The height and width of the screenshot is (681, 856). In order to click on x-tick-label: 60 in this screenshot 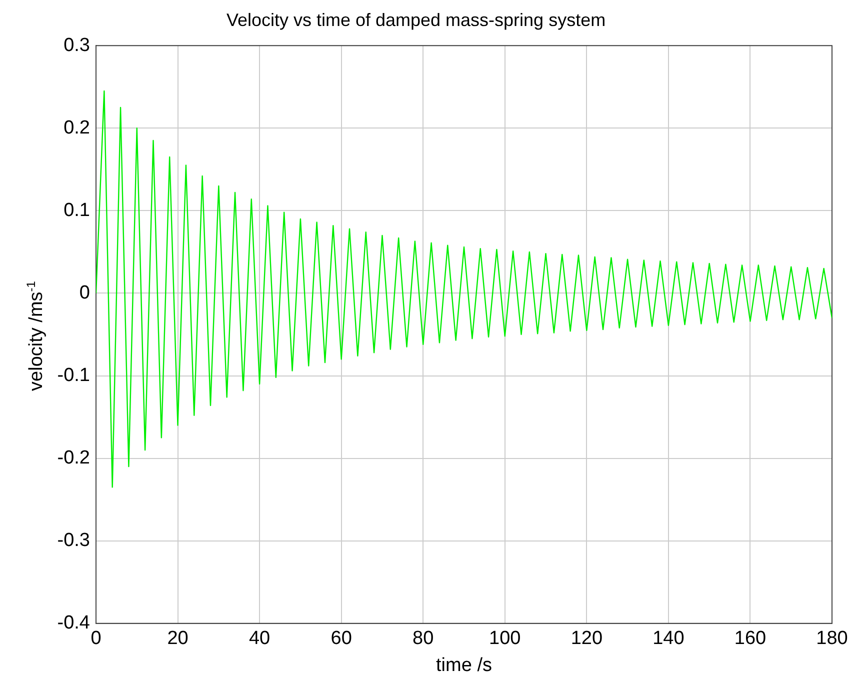, I will do `click(341, 639)`.